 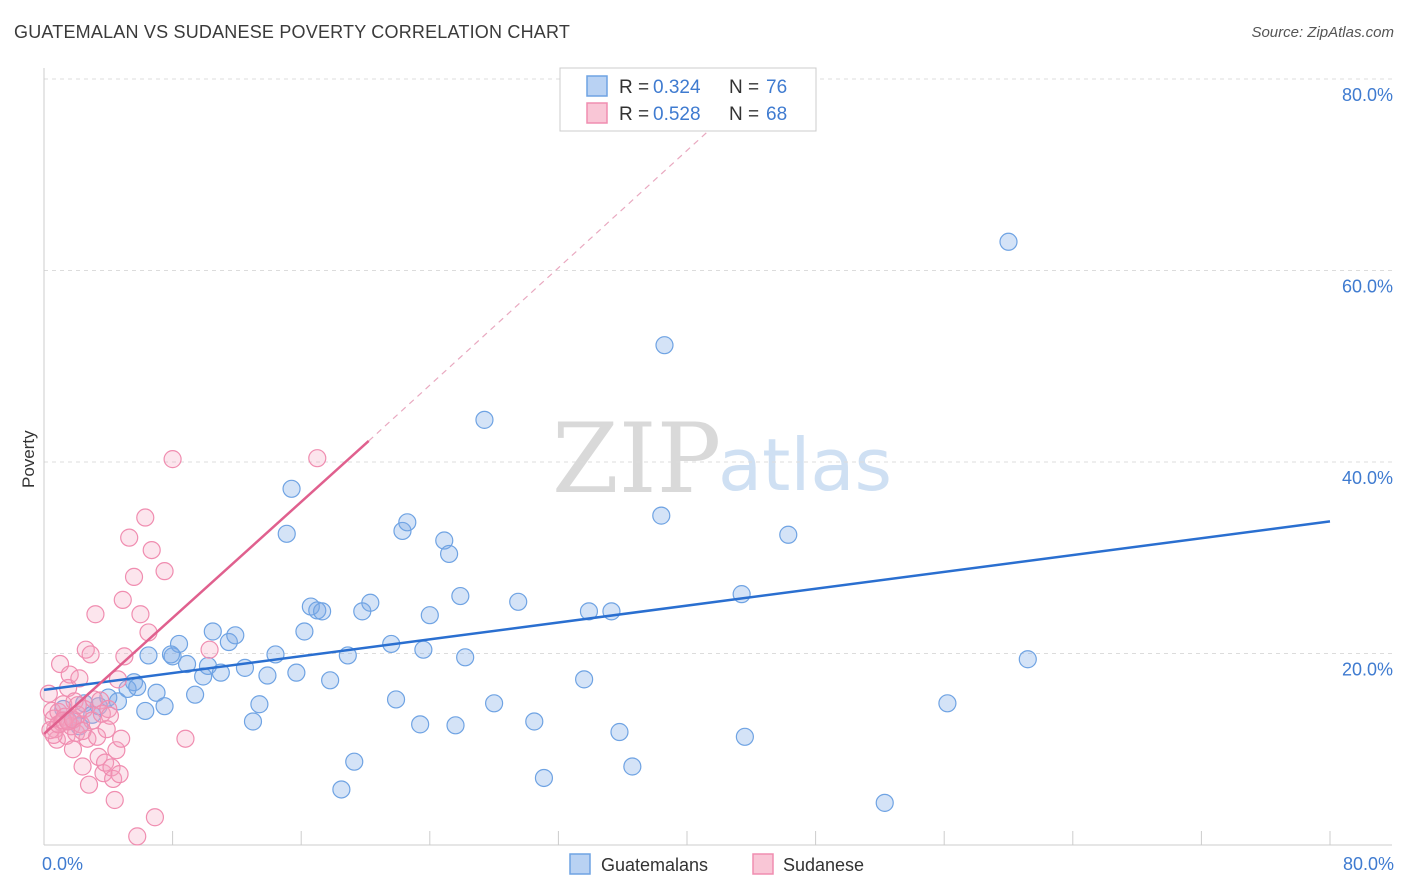 I want to click on y-tick-label: 20.0%, so click(x=1367, y=670).